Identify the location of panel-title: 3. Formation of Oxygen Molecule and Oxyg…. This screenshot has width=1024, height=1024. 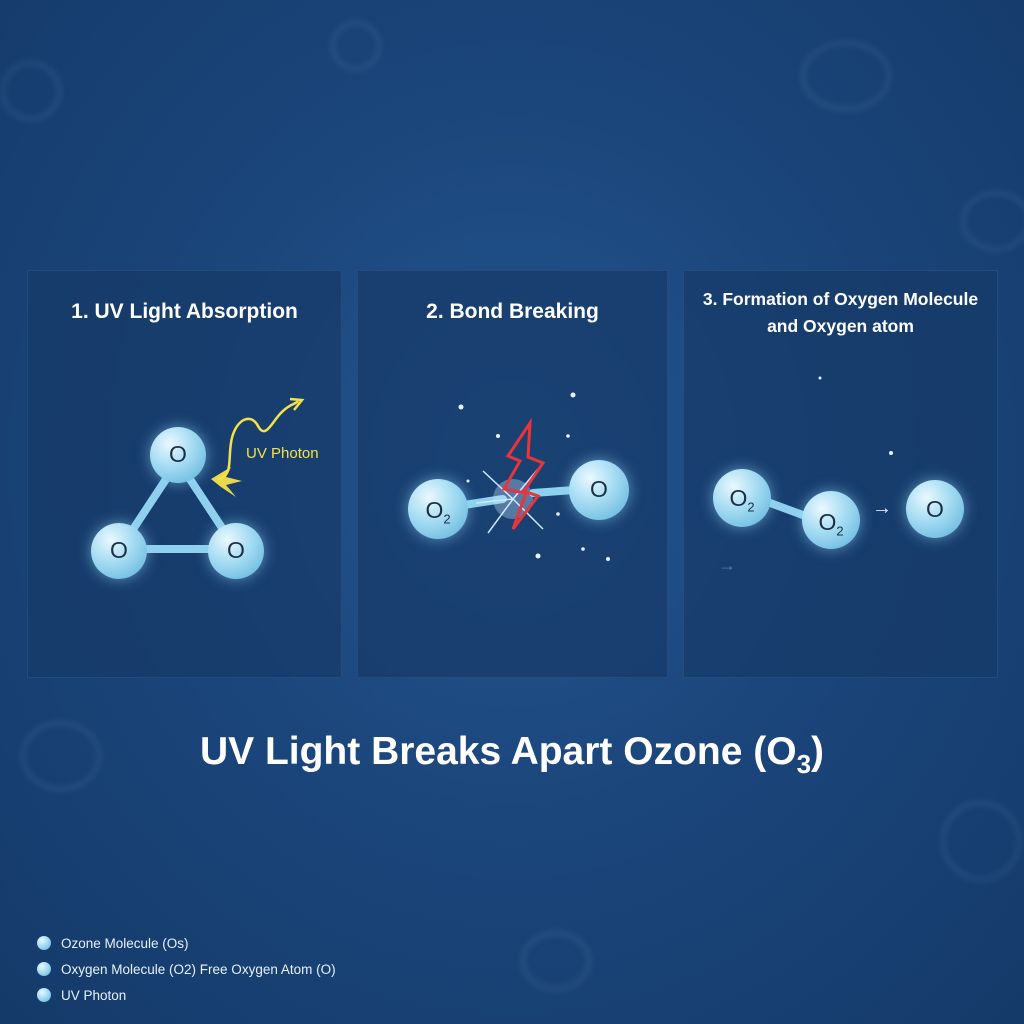
(840, 312).